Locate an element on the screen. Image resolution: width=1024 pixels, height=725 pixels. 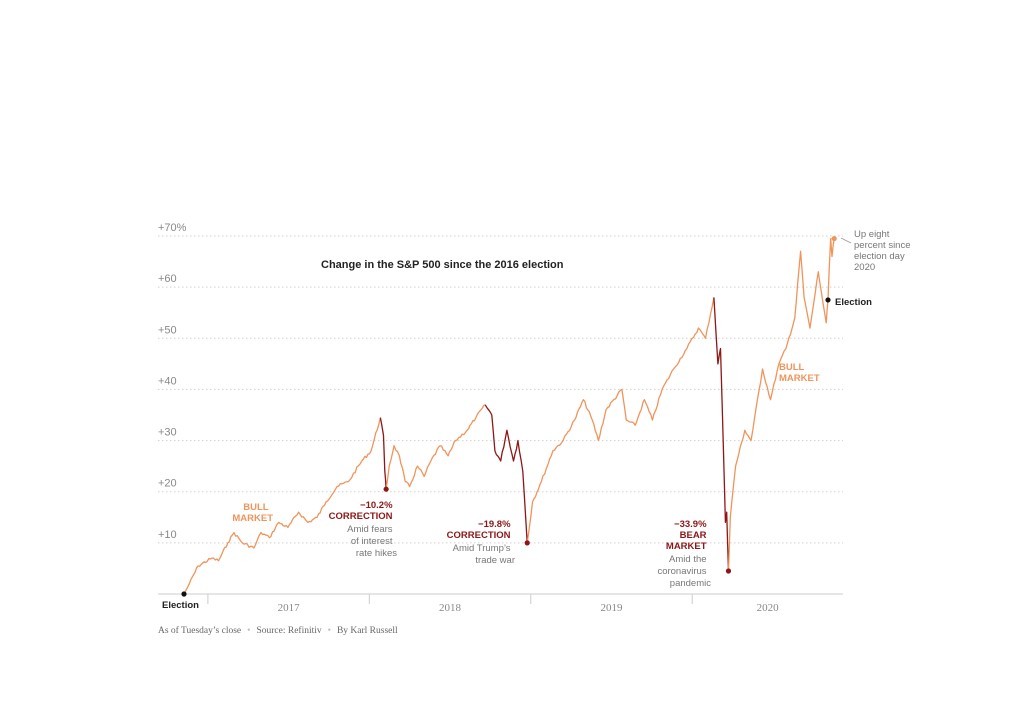
election-start-label: Election is located at coordinates (180, 605).